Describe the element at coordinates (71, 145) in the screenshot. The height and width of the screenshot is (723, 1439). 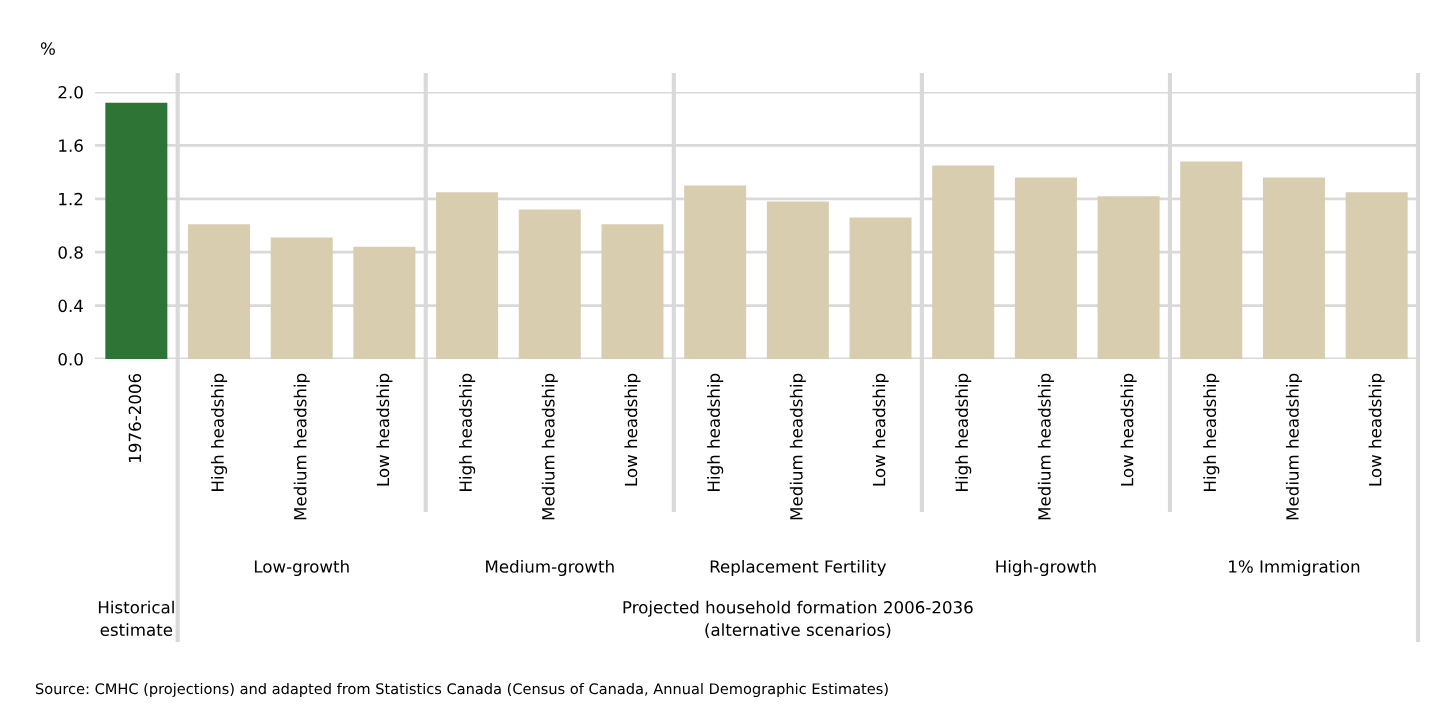
I see `y-tick-label: 1.6` at that location.